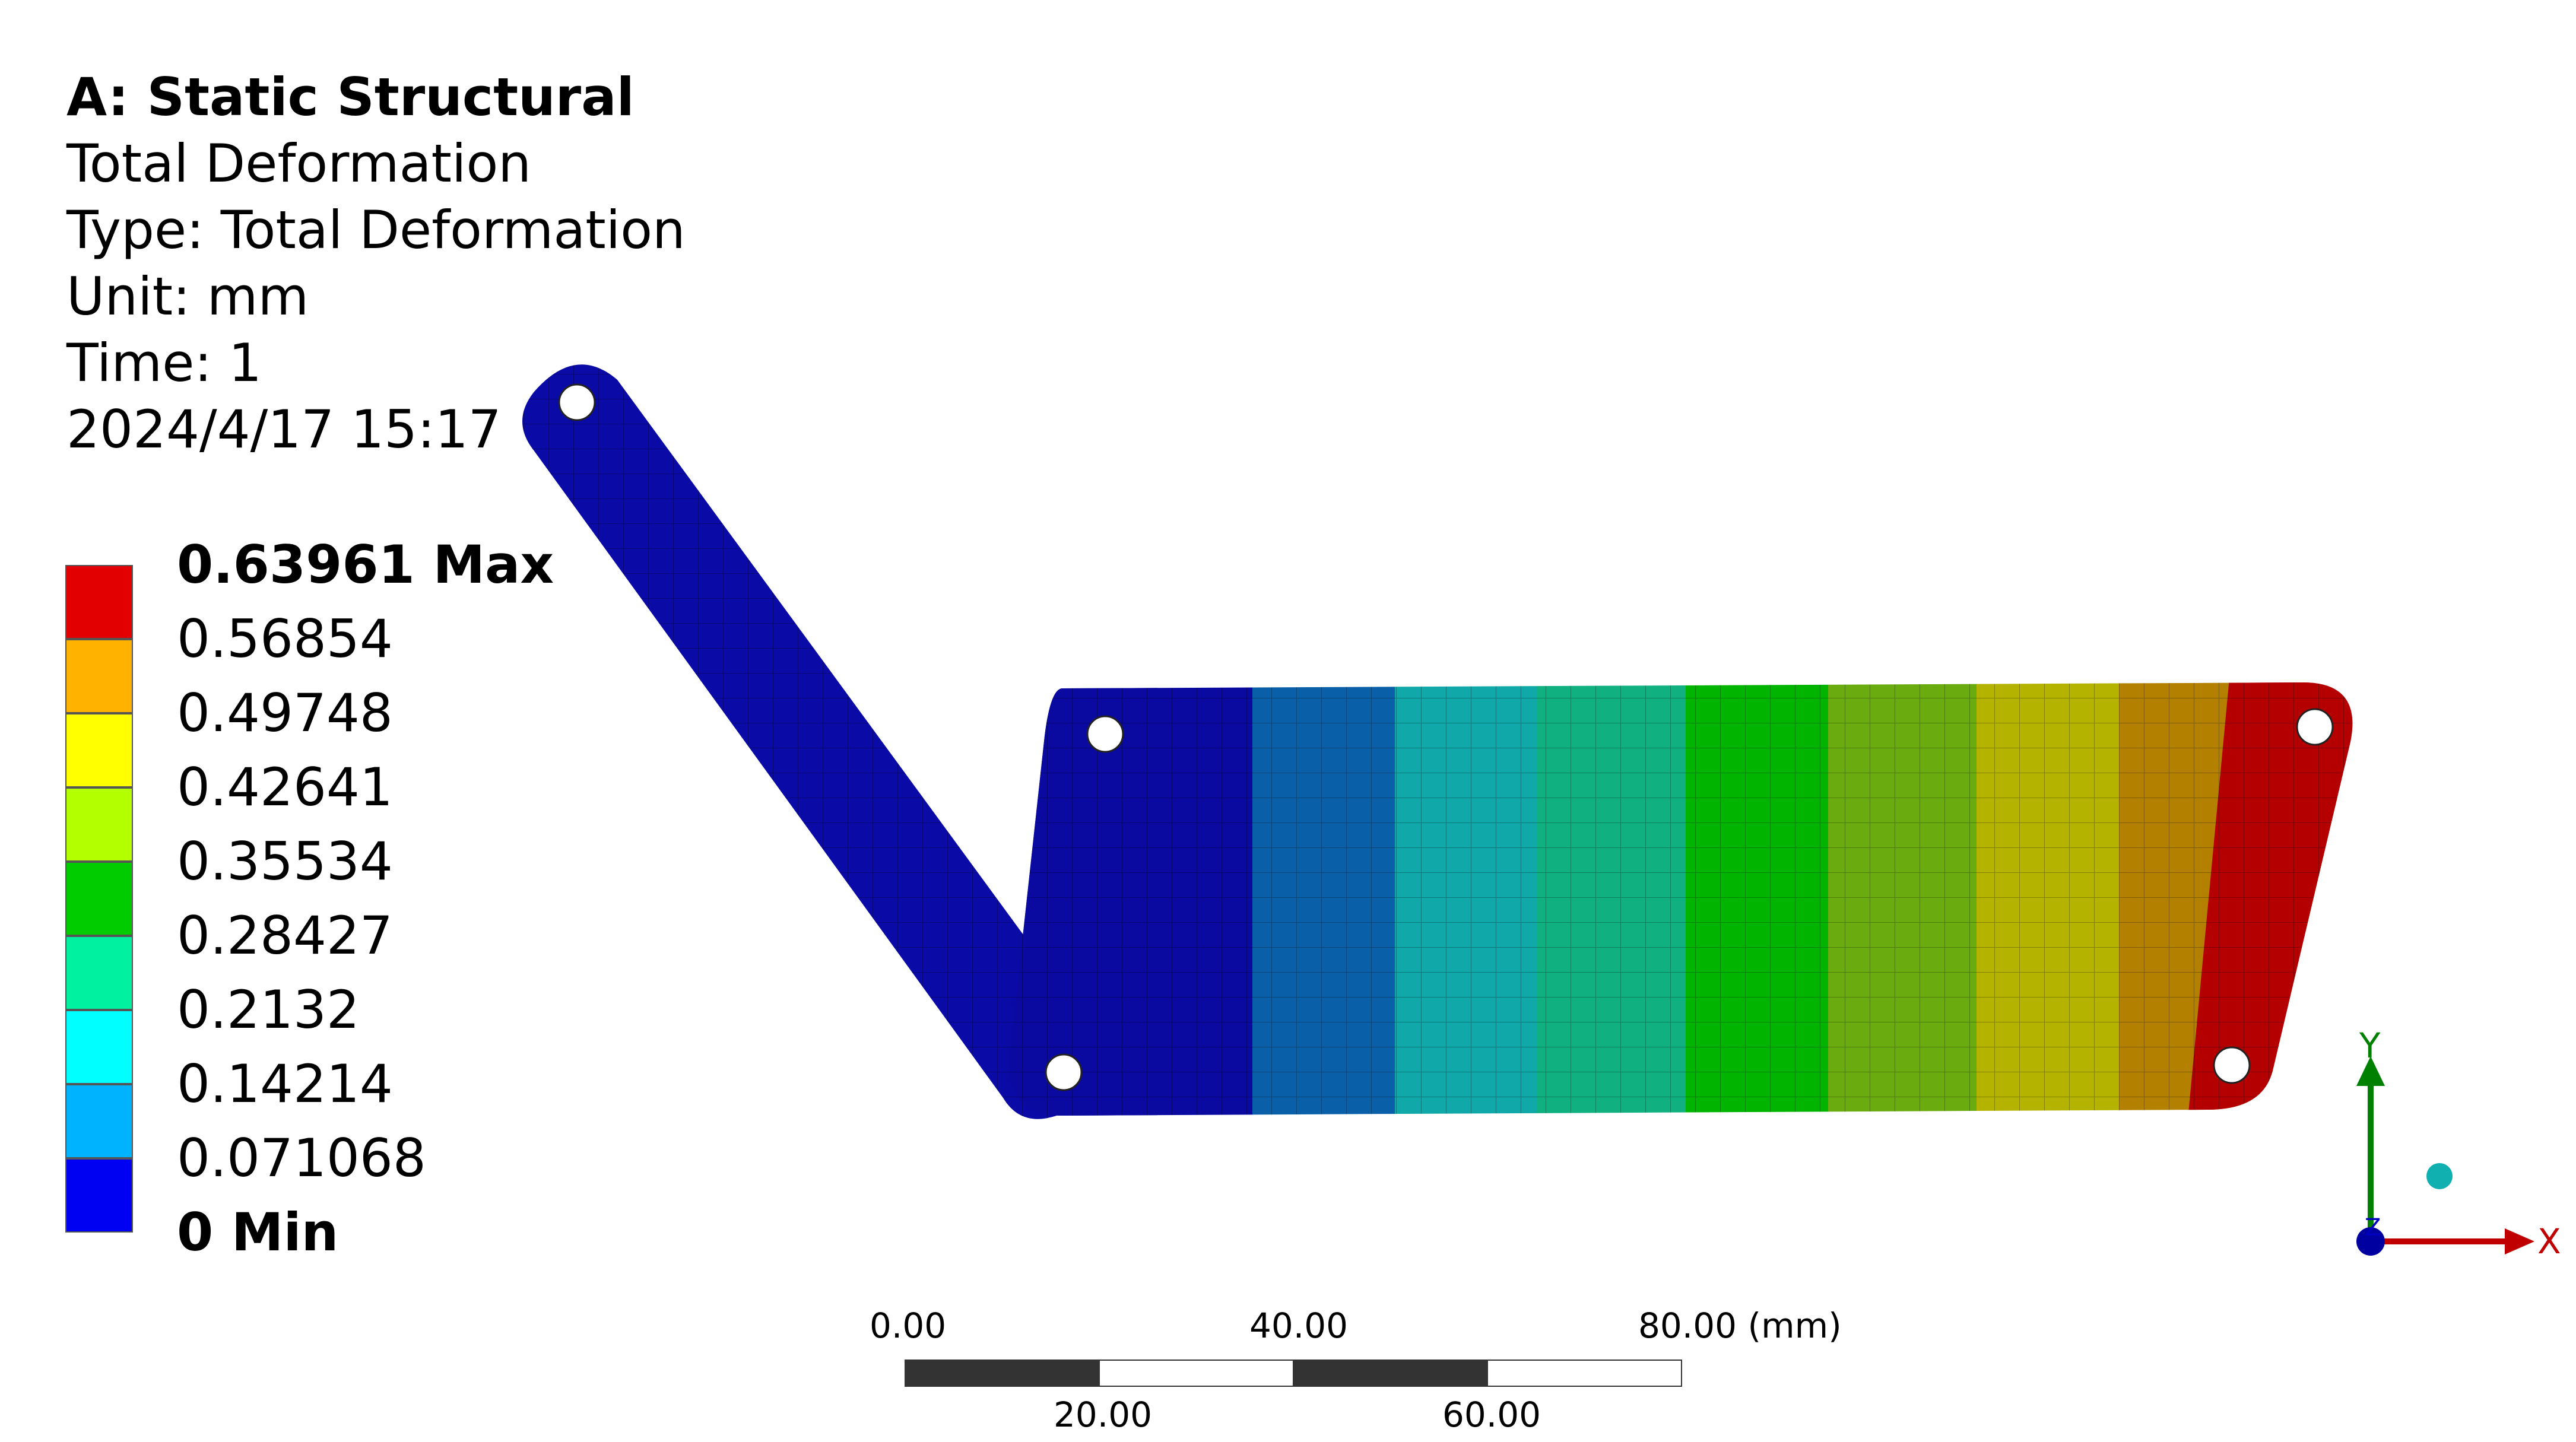 The image size is (2576, 1442). What do you see at coordinates (350, 97) in the screenshot?
I see `analysis-title: A: Static Structural` at bounding box center [350, 97].